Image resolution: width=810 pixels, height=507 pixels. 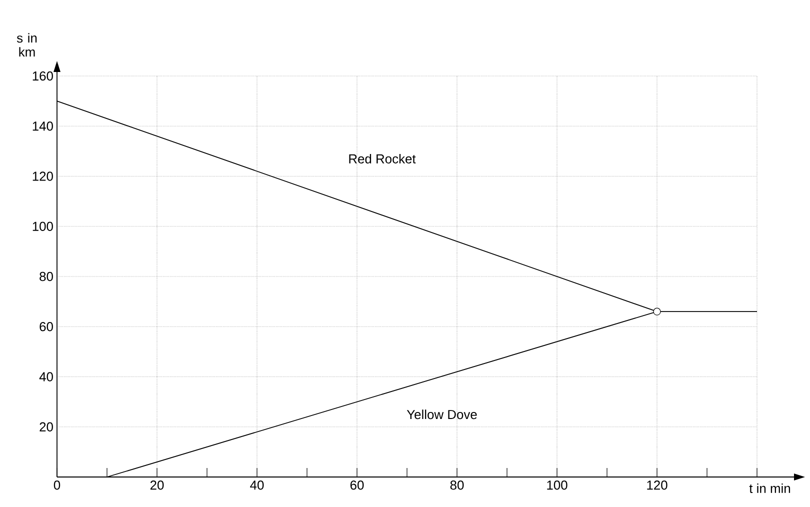 What do you see at coordinates (441, 415) in the screenshot?
I see `series-label: Yellow Dove` at bounding box center [441, 415].